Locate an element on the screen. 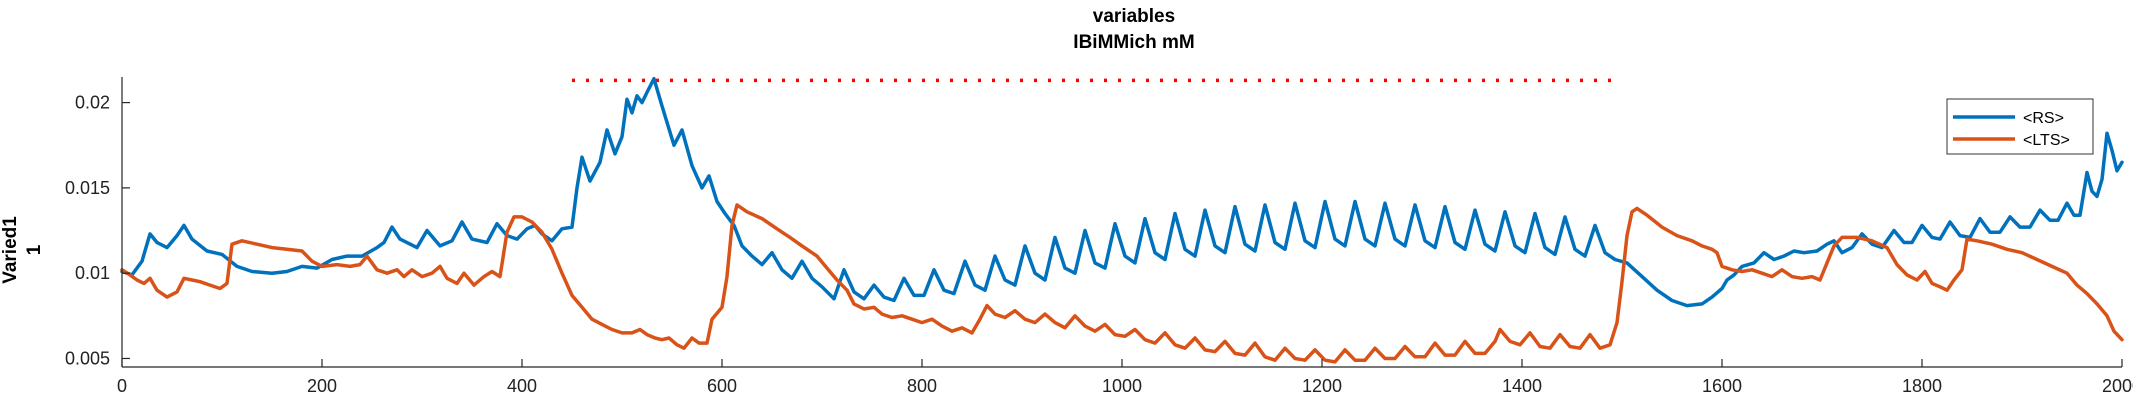 Image resolution: width=2133 pixels, height=400 pixels. chart-title: variables is located at coordinates (1134, 16).